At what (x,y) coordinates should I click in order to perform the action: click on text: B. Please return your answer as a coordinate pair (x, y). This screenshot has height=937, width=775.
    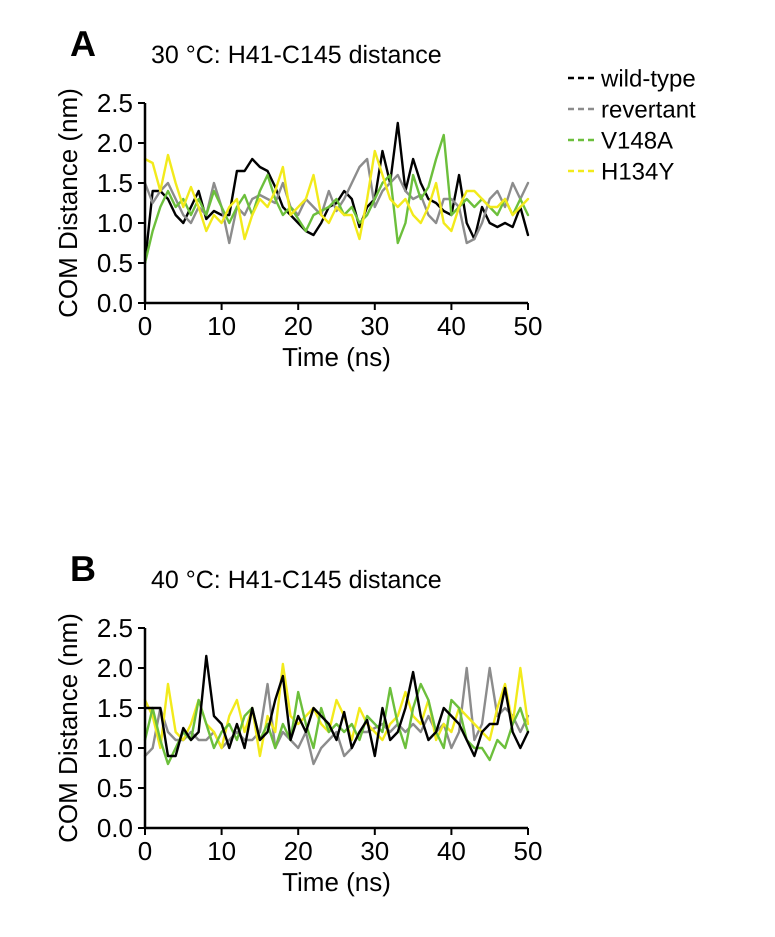
    Looking at the image, I should click on (83, 568).